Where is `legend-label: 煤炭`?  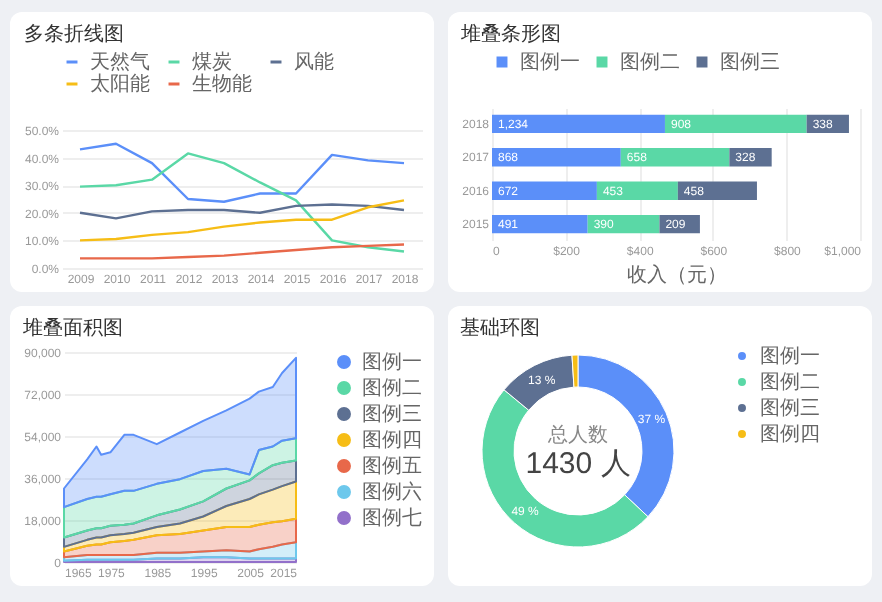 legend-label: 煤炭 is located at coordinates (212, 62).